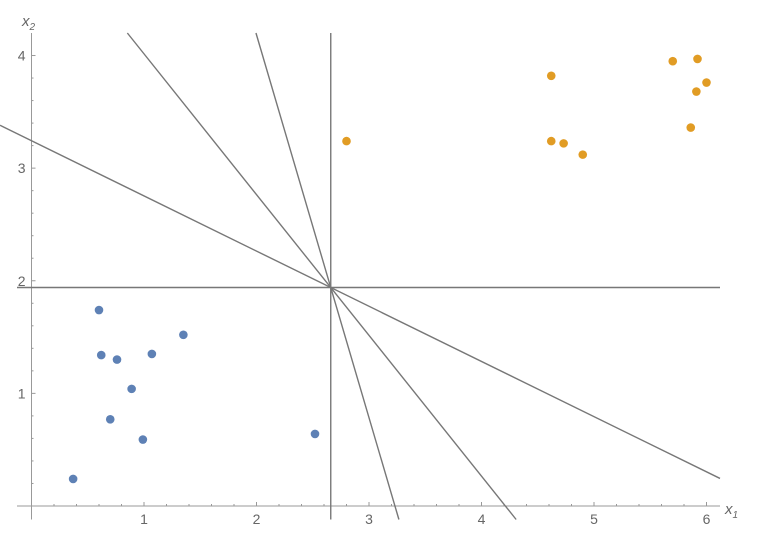 The image size is (768, 537). I want to click on y-tick-label: 4, so click(22, 56).